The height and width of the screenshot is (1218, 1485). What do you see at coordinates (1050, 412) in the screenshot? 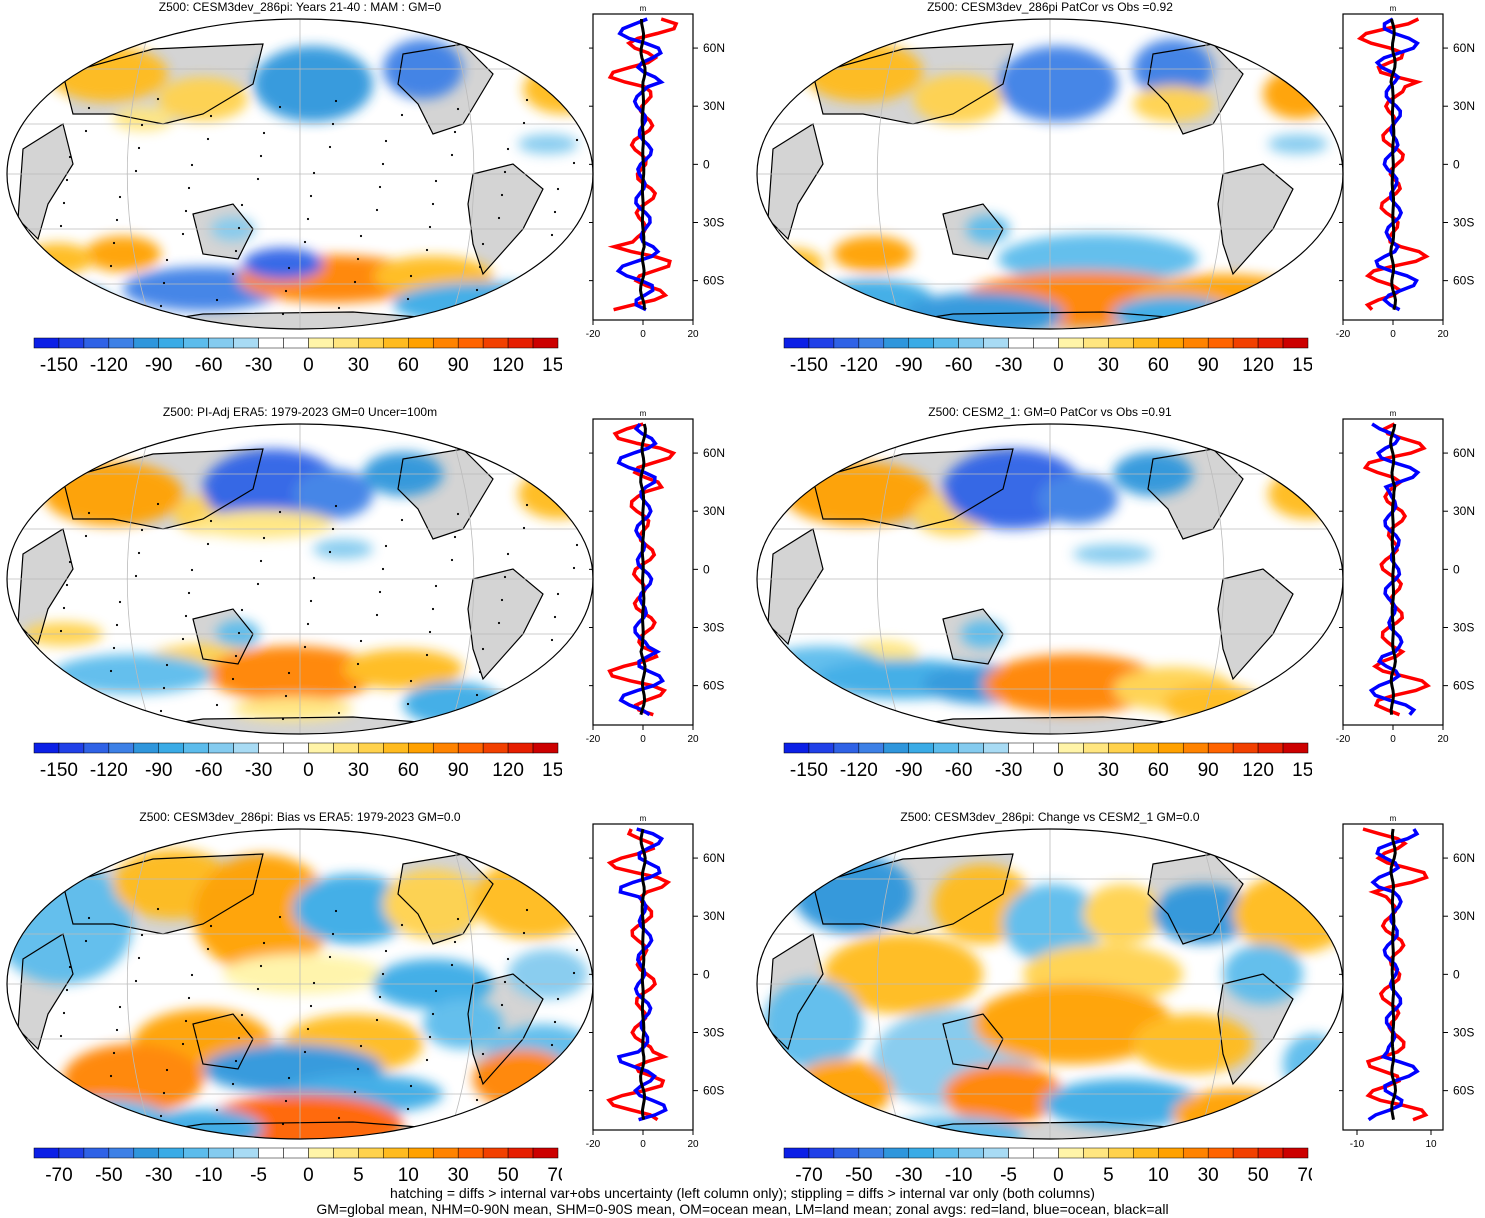
I see `panel-title: Z500: CESM2_1: GM=0 PatCor vs Obs =0.91` at bounding box center [1050, 412].